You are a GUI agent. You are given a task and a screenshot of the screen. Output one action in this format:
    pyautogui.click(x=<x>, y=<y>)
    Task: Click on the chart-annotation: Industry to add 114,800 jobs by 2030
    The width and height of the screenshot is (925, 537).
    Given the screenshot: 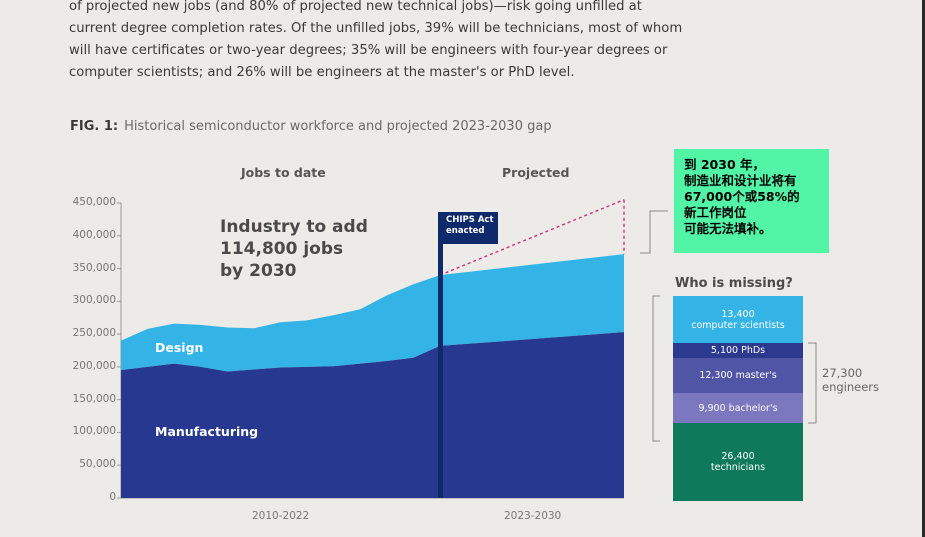 What is the action you would take?
    pyautogui.click(x=294, y=249)
    